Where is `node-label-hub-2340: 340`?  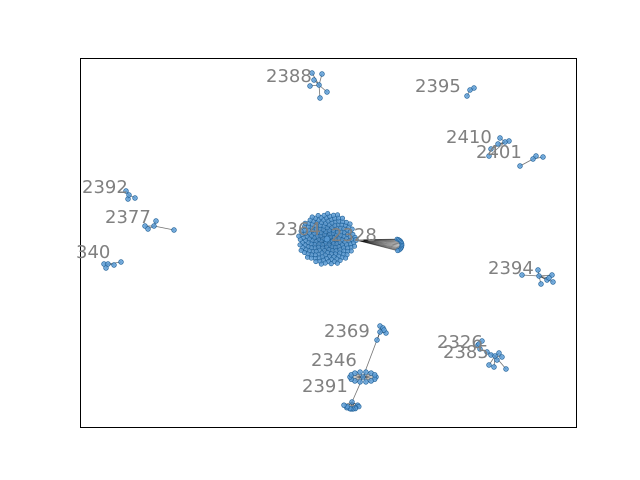 node-label-hub-2340: 340 is located at coordinates (93, 252).